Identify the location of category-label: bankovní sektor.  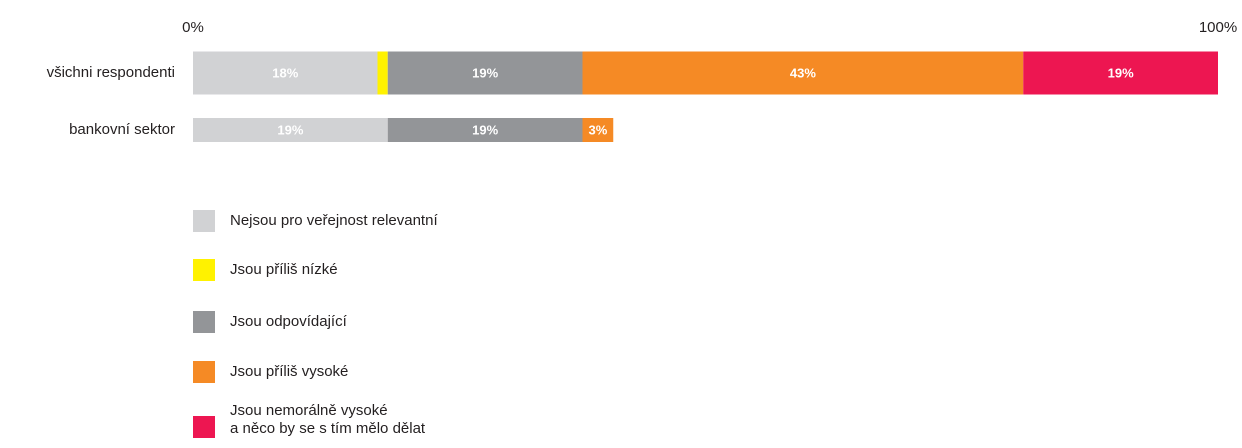
(122, 129).